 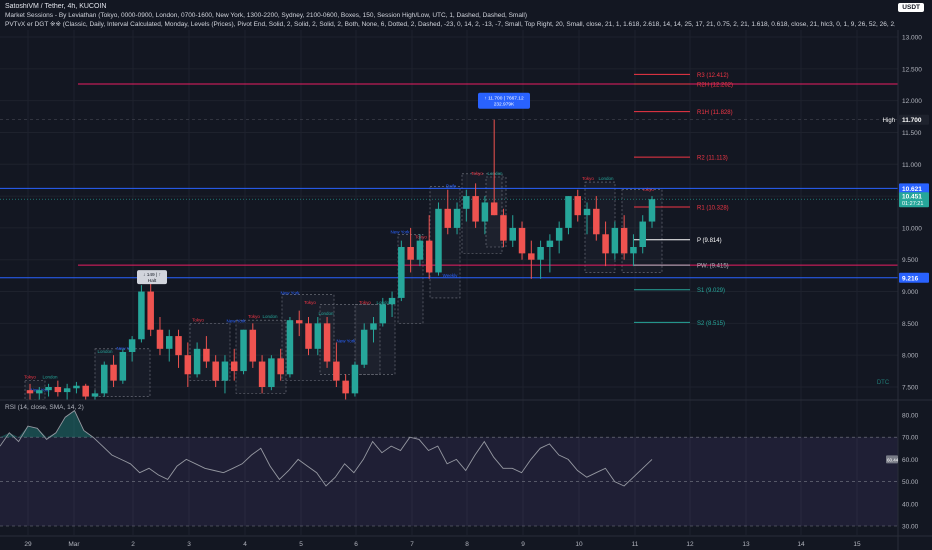 I want to click on session-label: Daily, so click(x=451, y=186).